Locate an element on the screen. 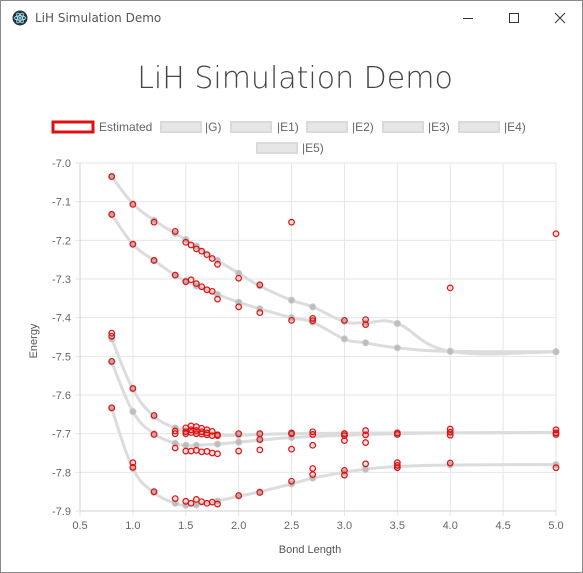 The height and width of the screenshot is (573, 583). y-tick-label: -7.4 is located at coordinates (61, 319).